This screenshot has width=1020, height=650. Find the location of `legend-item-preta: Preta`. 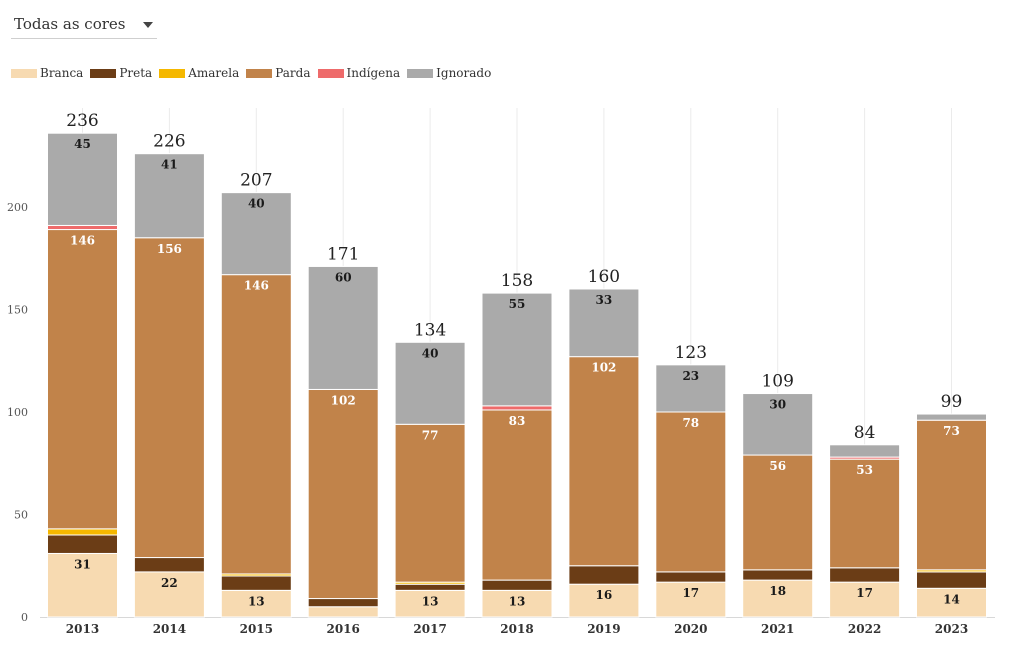

legend-item-preta: Preta is located at coordinates (121, 73).